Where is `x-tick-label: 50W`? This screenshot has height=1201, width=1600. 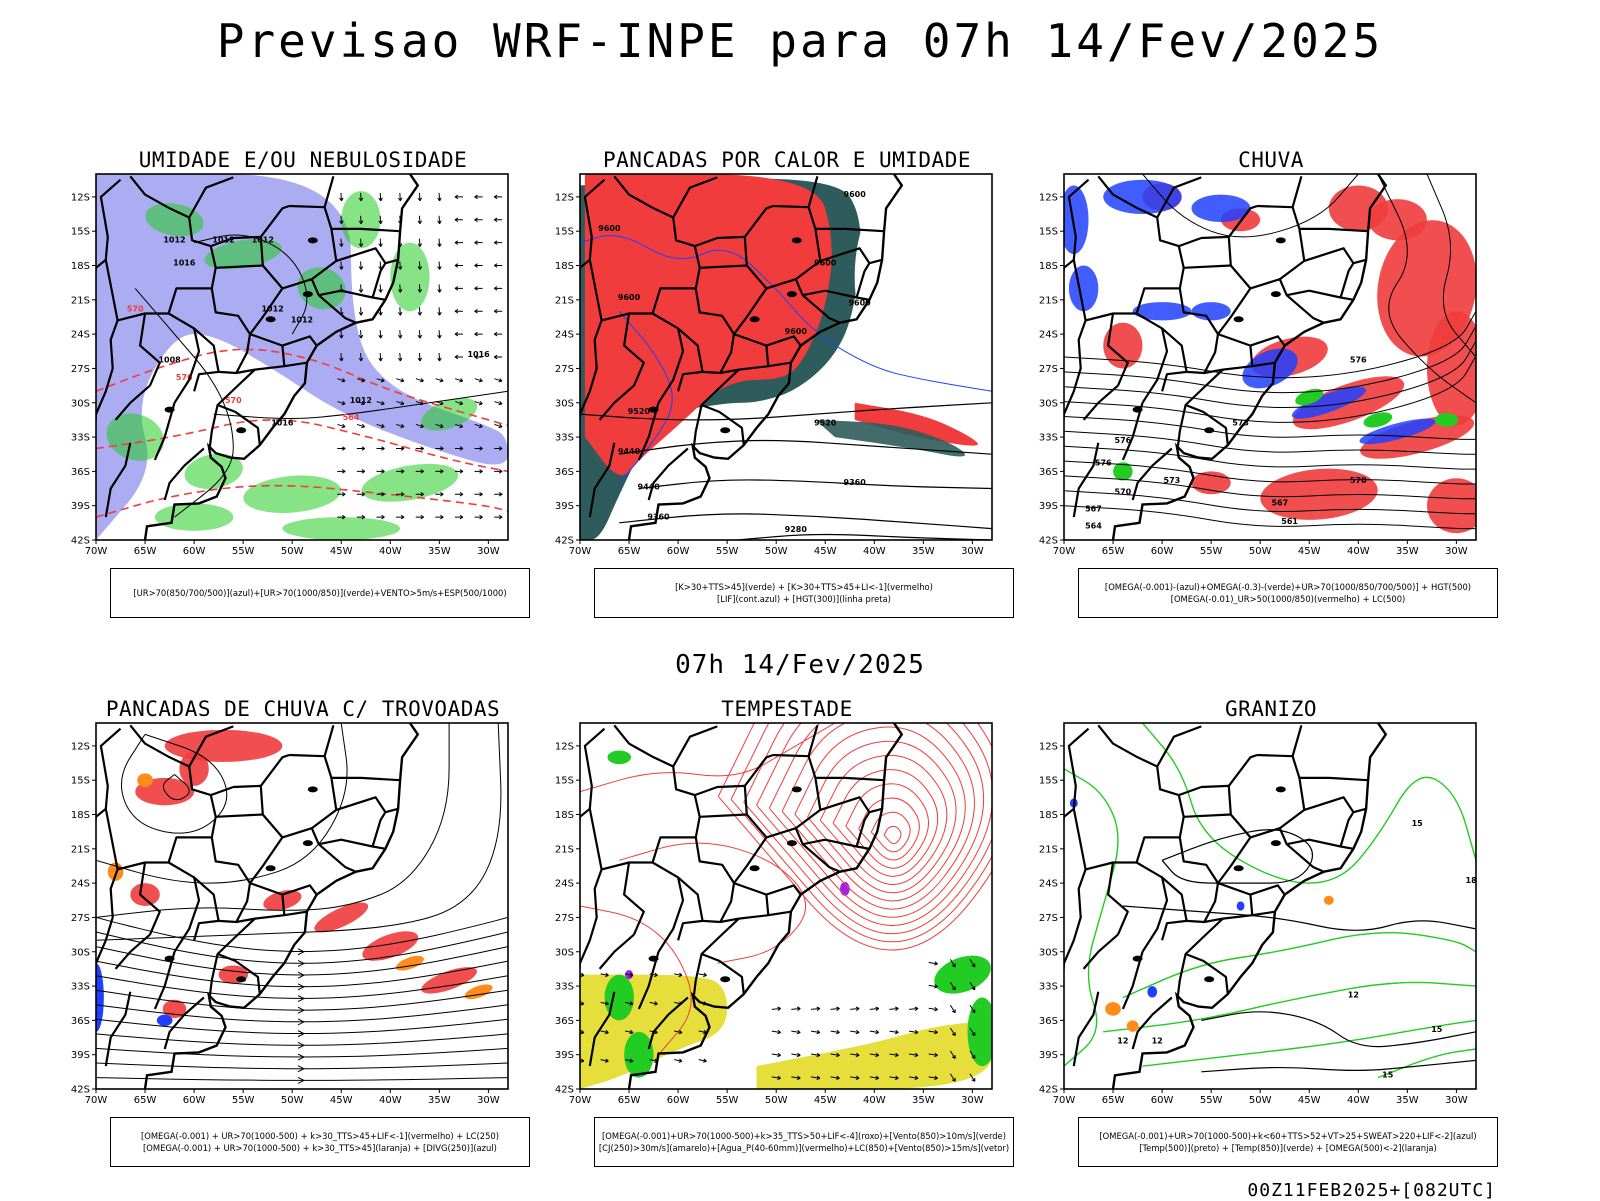
x-tick-label: 50W is located at coordinates (292, 551).